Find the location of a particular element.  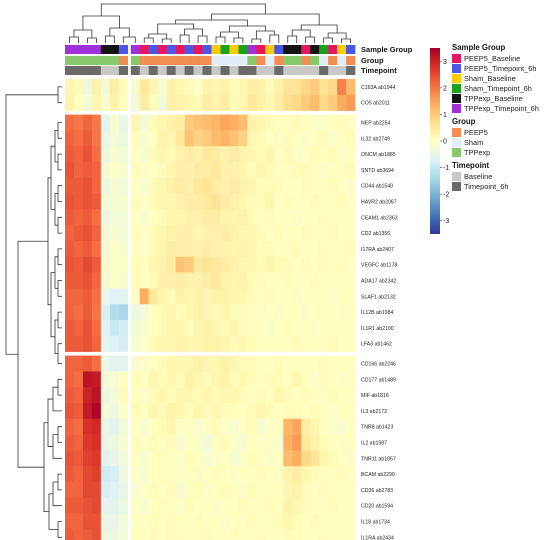

row-label: CEAM1 ab2363 is located at coordinates (379, 218).